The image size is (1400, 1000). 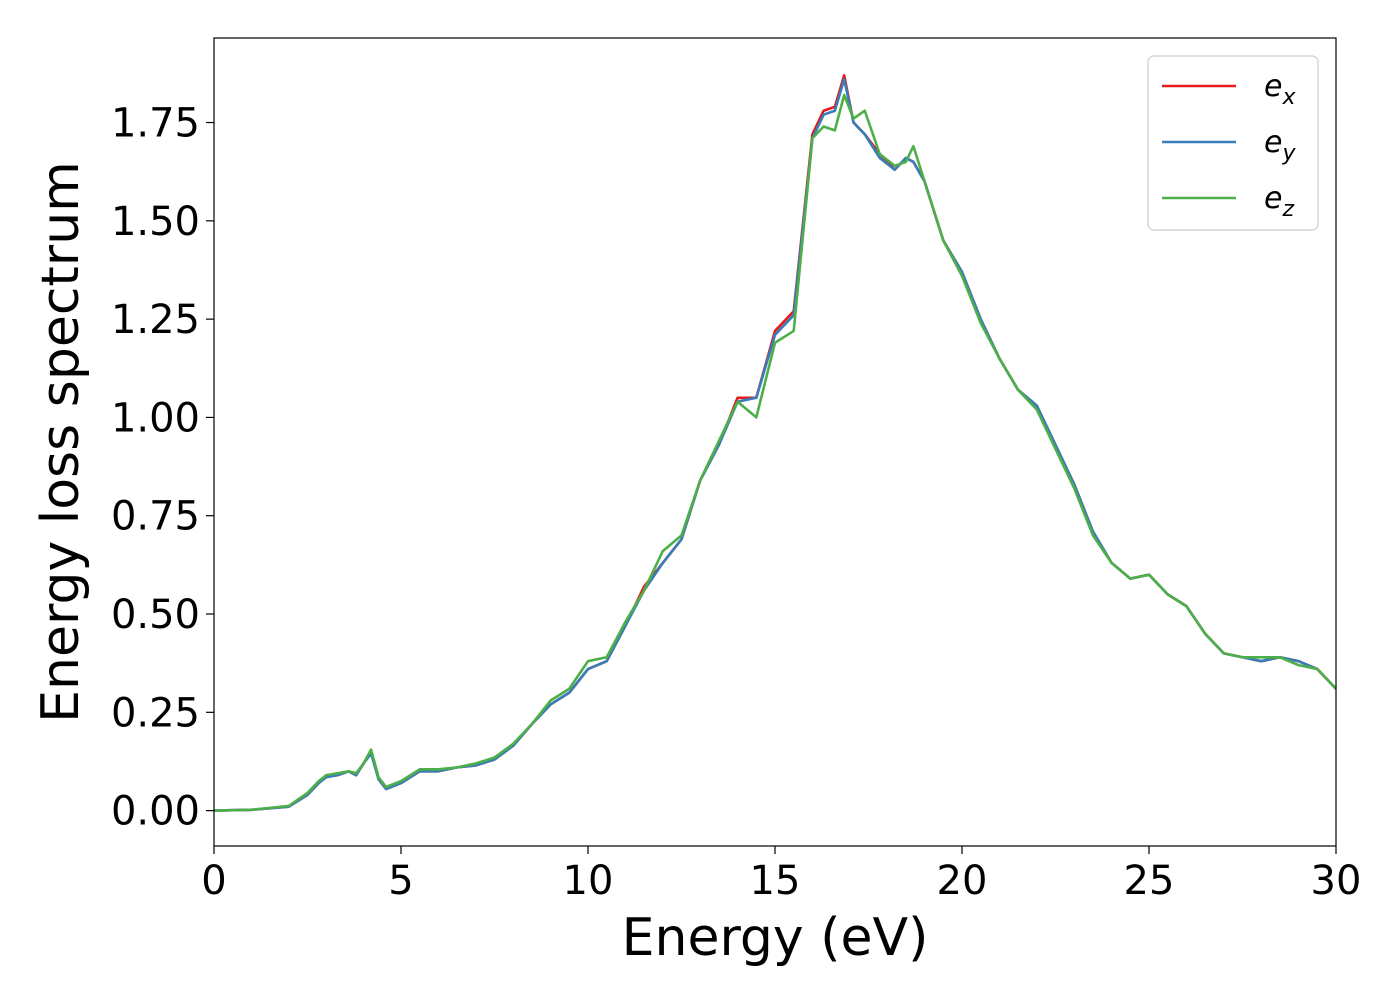 What do you see at coordinates (1149, 881) in the screenshot?
I see `x-tick-label: 25` at bounding box center [1149, 881].